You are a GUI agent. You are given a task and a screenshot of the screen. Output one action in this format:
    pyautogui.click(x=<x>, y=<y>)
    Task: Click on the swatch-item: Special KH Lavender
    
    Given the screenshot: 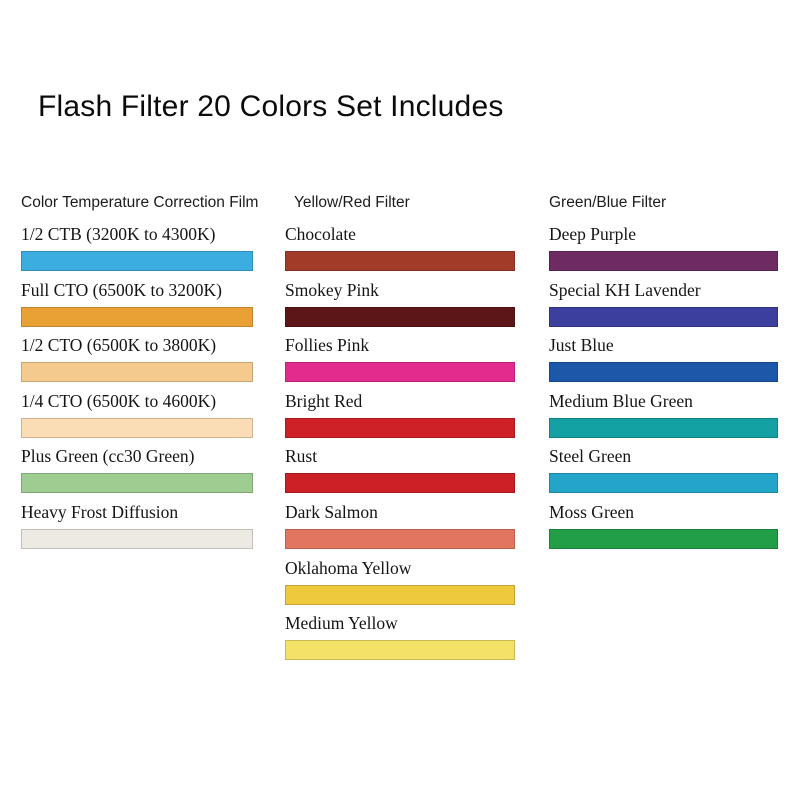 What is the action you would take?
    pyautogui.click(x=663, y=308)
    